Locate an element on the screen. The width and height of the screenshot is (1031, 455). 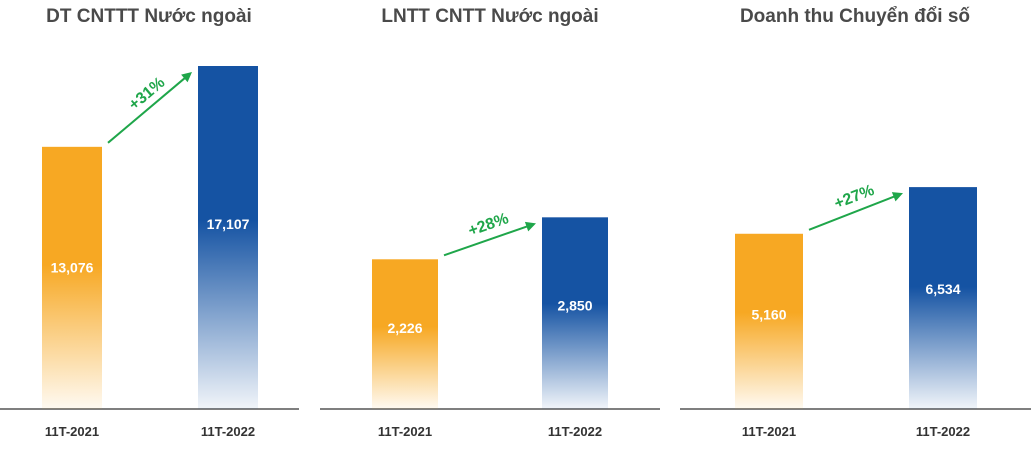
chart-title: LNTT CNTT Nước ngoài is located at coordinates (489, 16).